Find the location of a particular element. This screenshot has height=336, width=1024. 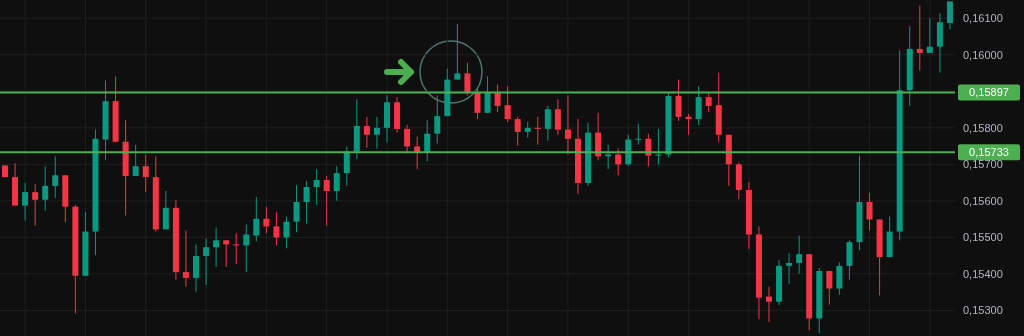

y-tick-label: 0,15700 is located at coordinates (983, 164).